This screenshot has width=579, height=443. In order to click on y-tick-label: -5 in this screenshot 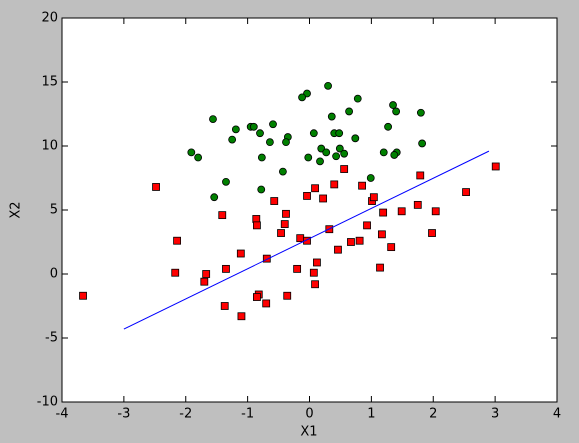, I will do `click(51, 338)`.